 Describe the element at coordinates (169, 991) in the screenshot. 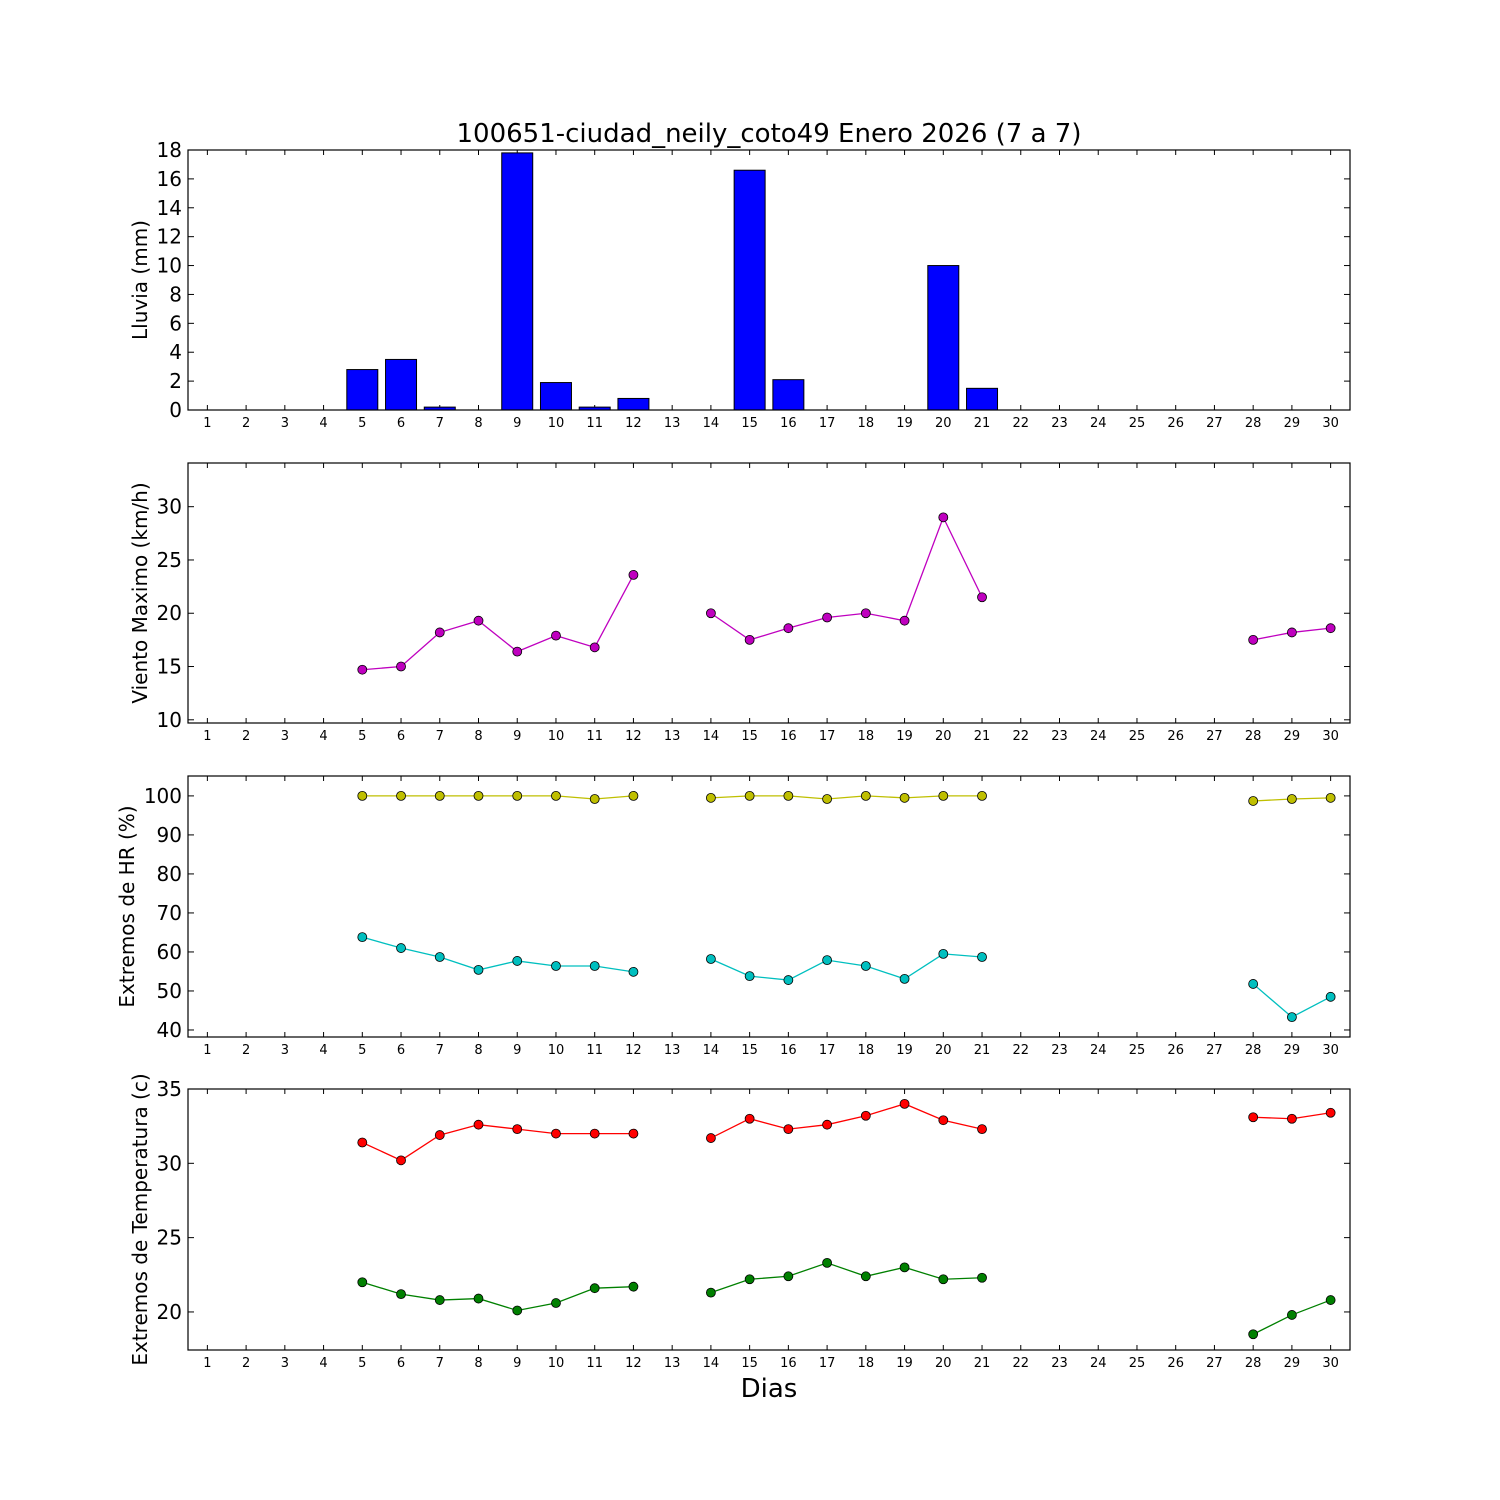

I see `y-tick-label: 50` at that location.